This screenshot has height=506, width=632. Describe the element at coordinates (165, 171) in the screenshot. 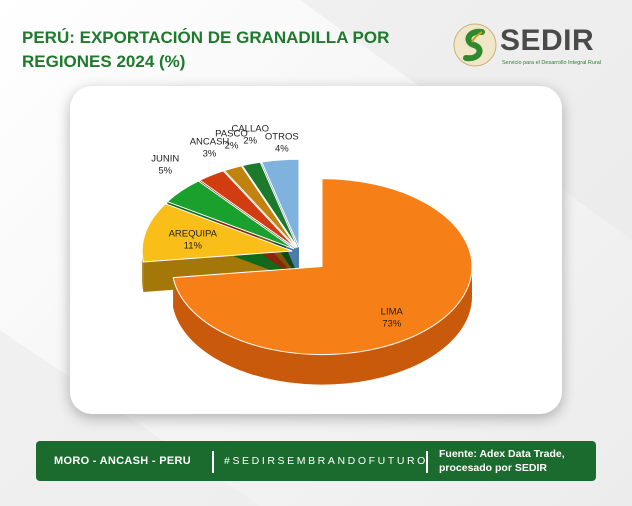

I see `slice-value-label: 5%` at that location.